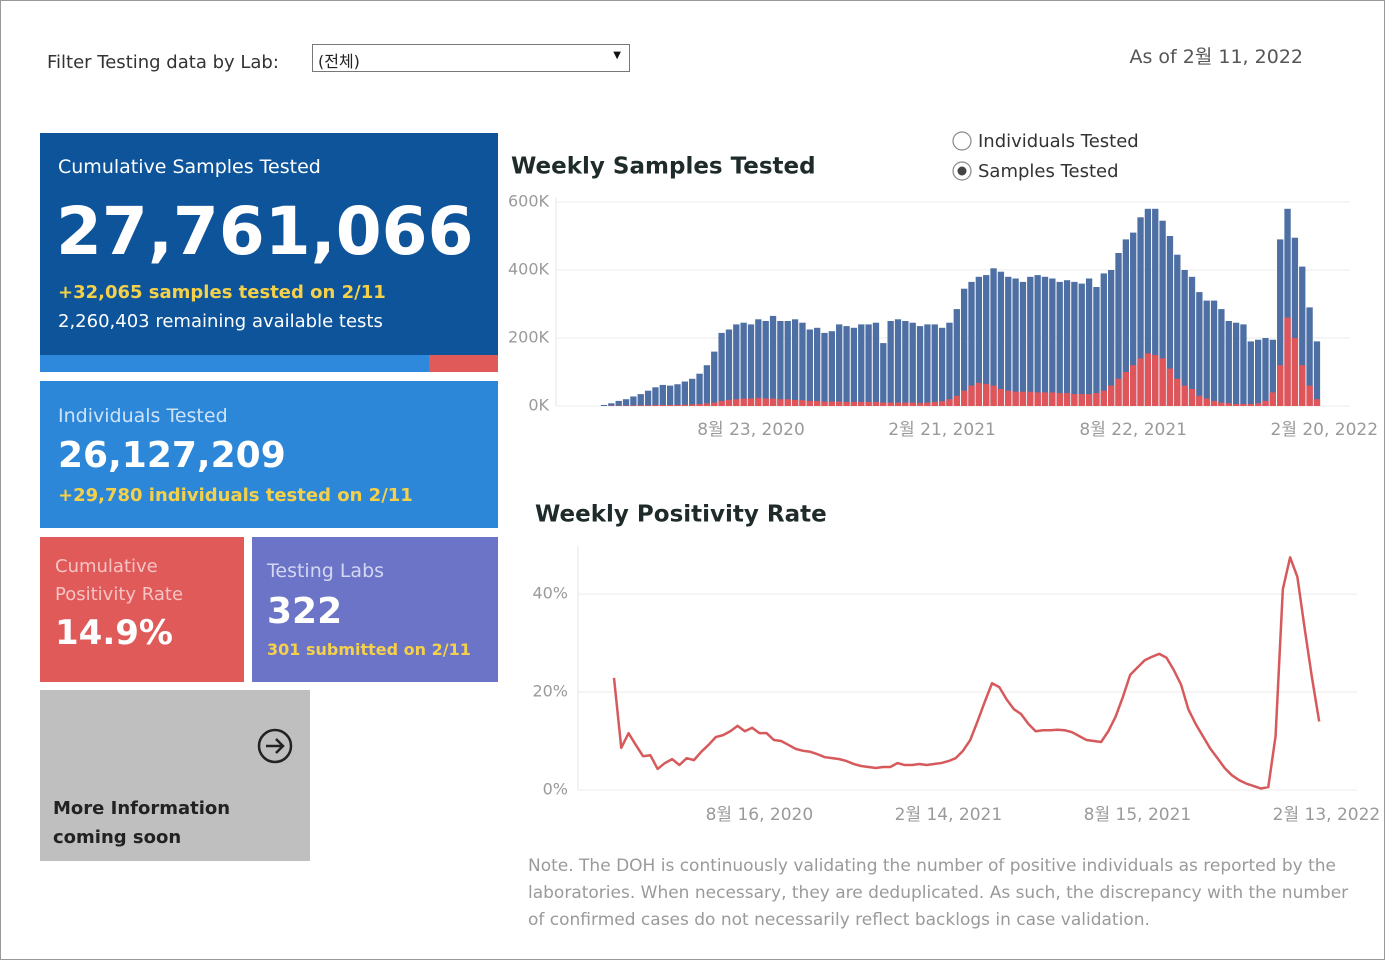 This screenshot has height=960, width=1385. I want to click on y-tick-label: 200K, so click(529, 337).